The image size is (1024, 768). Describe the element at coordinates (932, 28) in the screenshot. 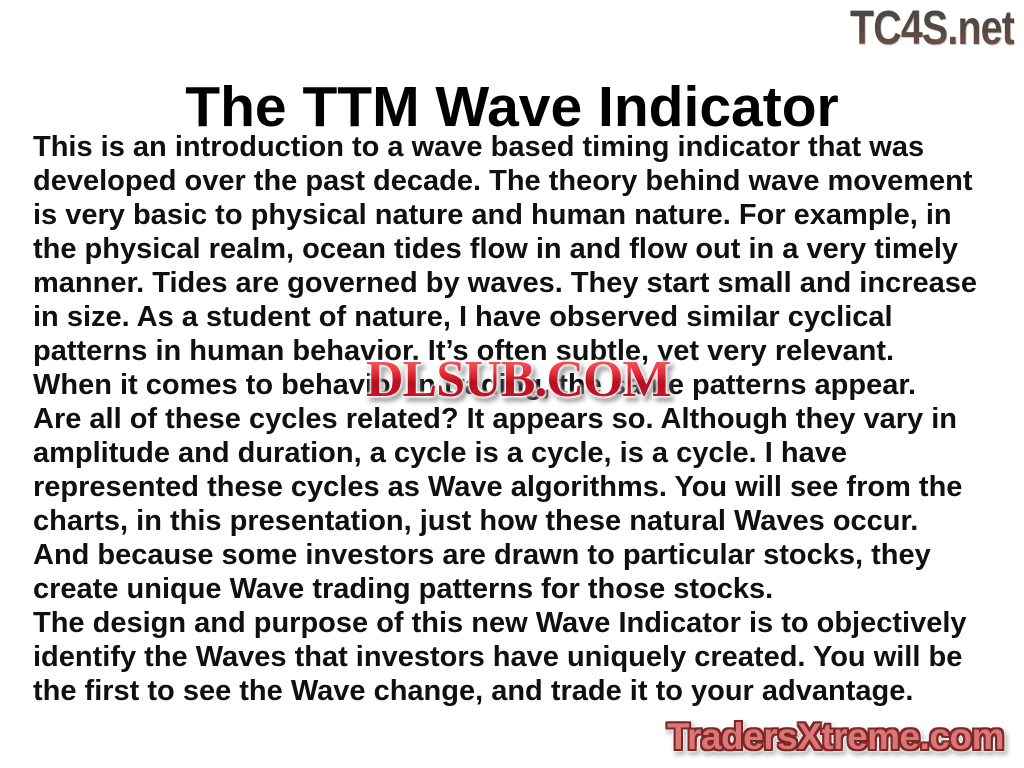

I see `tc4s-watermark: TC4S.net` at that location.